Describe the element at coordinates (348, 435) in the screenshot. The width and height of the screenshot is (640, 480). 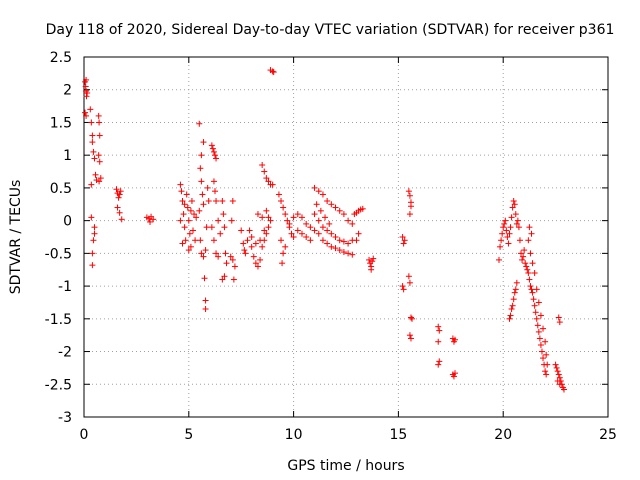
I see `x-tick-labels: 0 5 10 15 20 25` at that location.